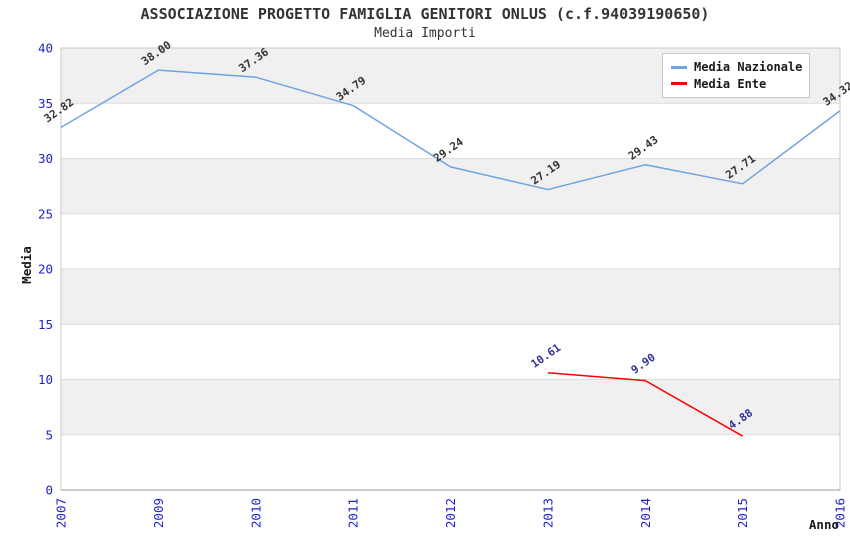 The height and width of the screenshot is (550, 850). Describe the element at coordinates (730, 83) in the screenshot. I see `legend-label: Media Ente` at that location.